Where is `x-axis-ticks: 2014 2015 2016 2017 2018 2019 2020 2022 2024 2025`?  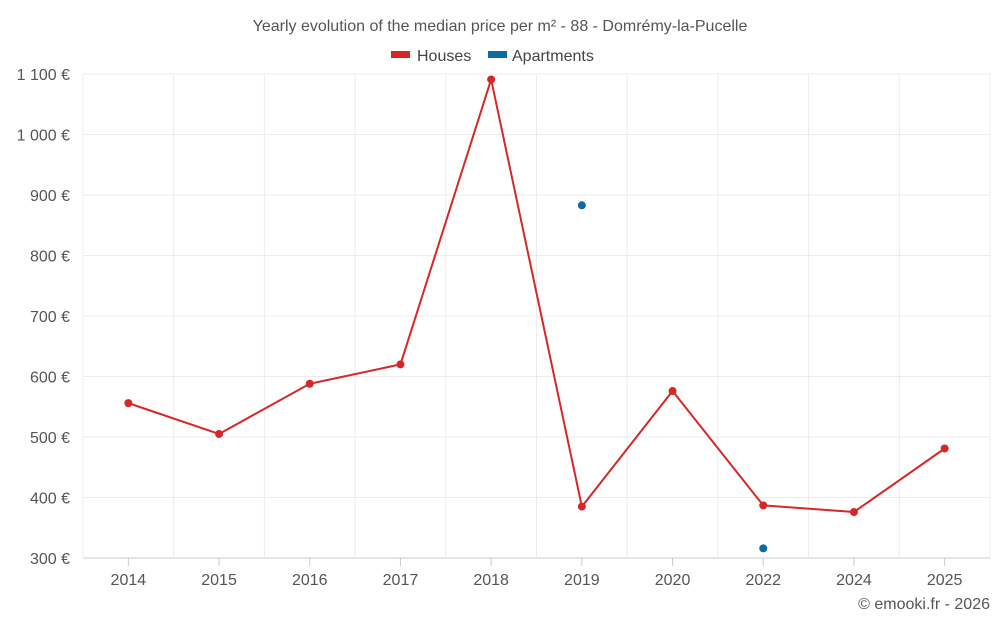 x-axis-ticks: 2014 2015 2016 2017 2018 2019 2020 2022 2024 2025 is located at coordinates (537, 573).